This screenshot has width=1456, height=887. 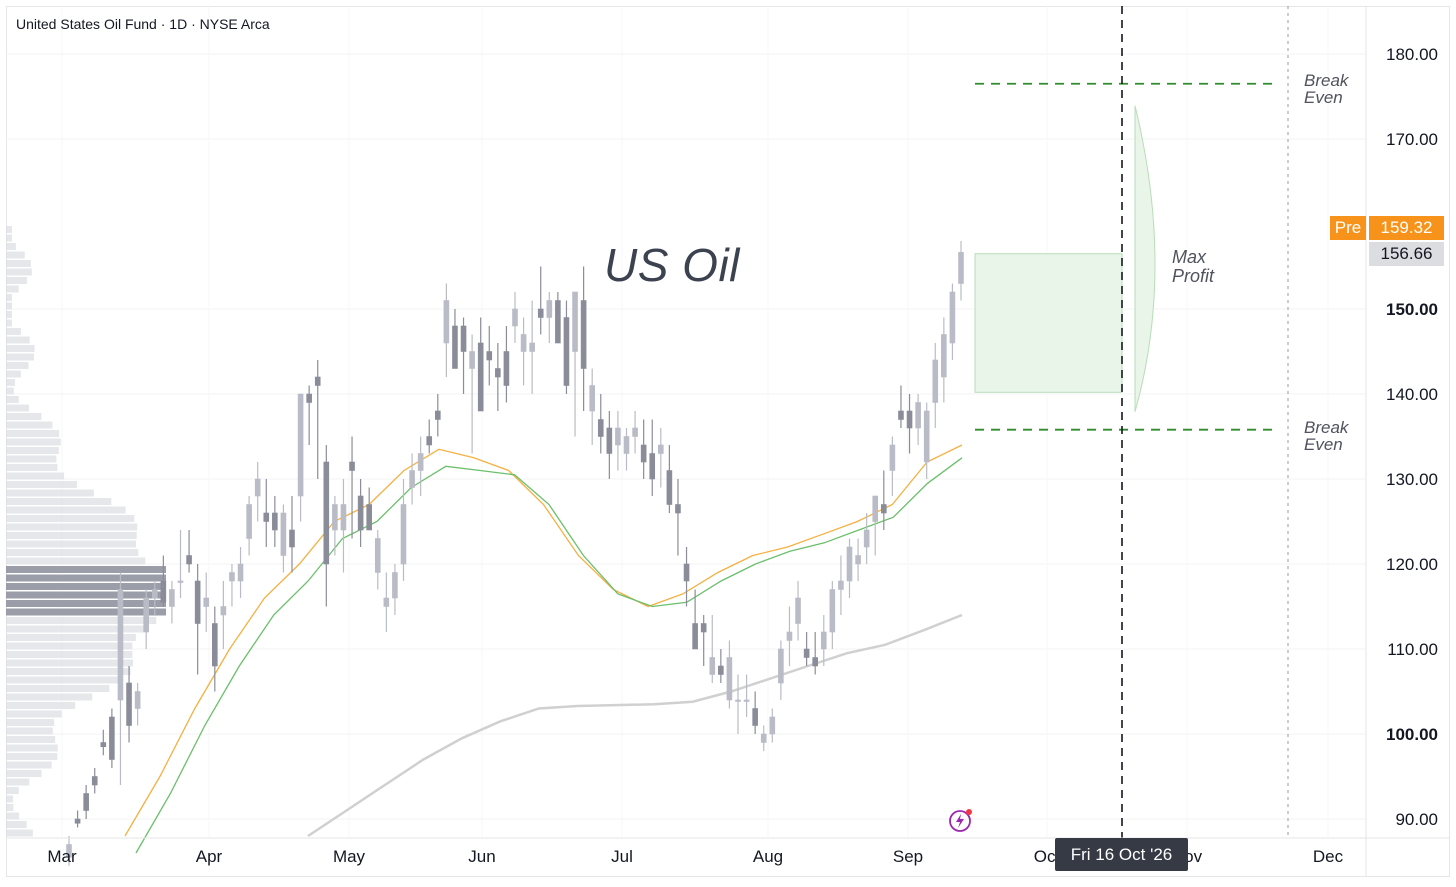 What do you see at coordinates (1326, 89) in the screenshot?
I see `break-even-upper-label: Break Even` at bounding box center [1326, 89].